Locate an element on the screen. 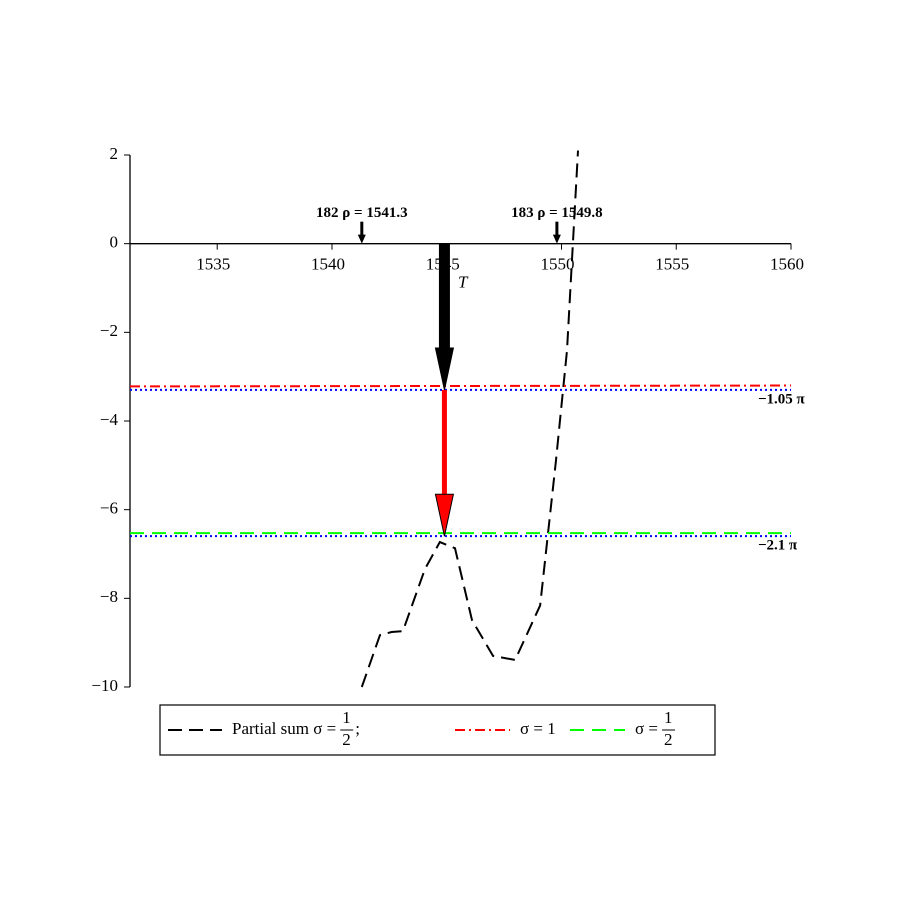  annotation-label: 182 ρ = 1541.3 is located at coordinates (362, 213).